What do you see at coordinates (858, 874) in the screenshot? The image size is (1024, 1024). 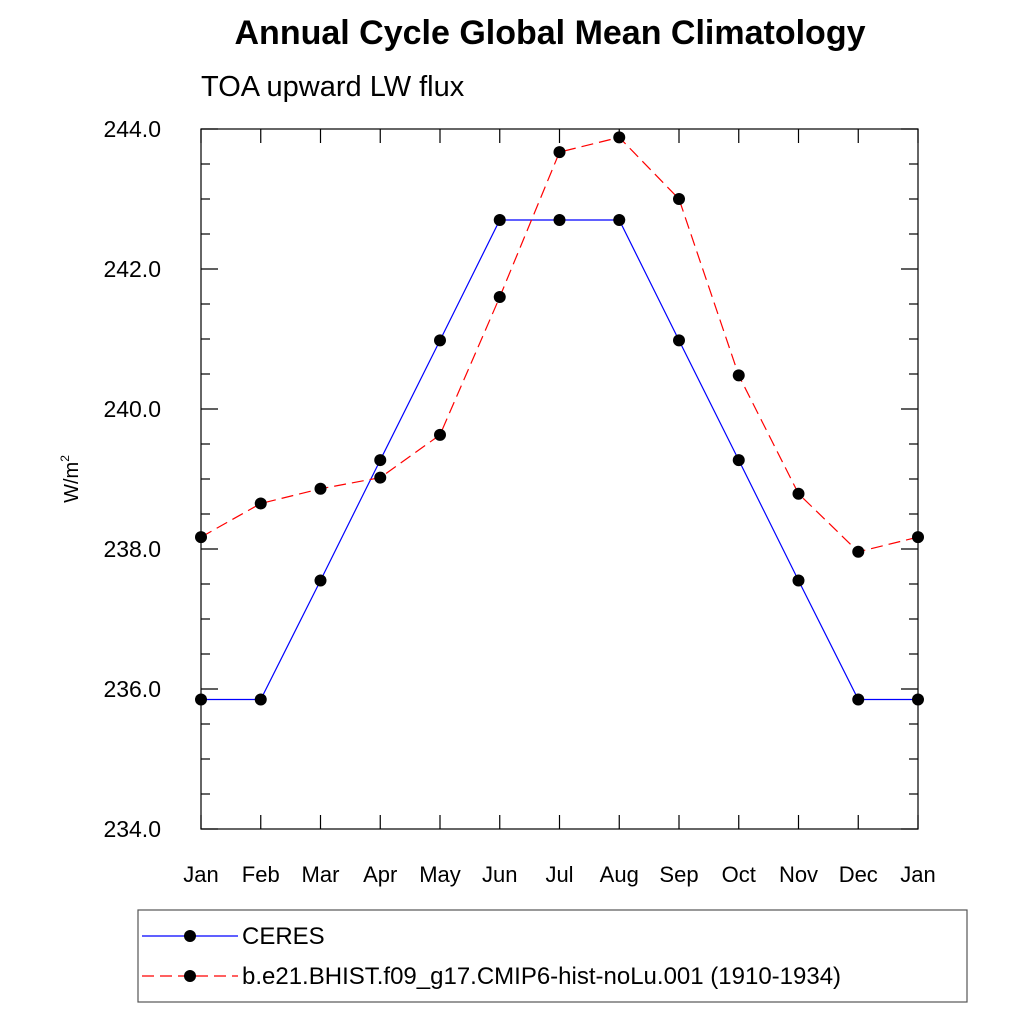 I see `x-tick-label: Dec` at bounding box center [858, 874].